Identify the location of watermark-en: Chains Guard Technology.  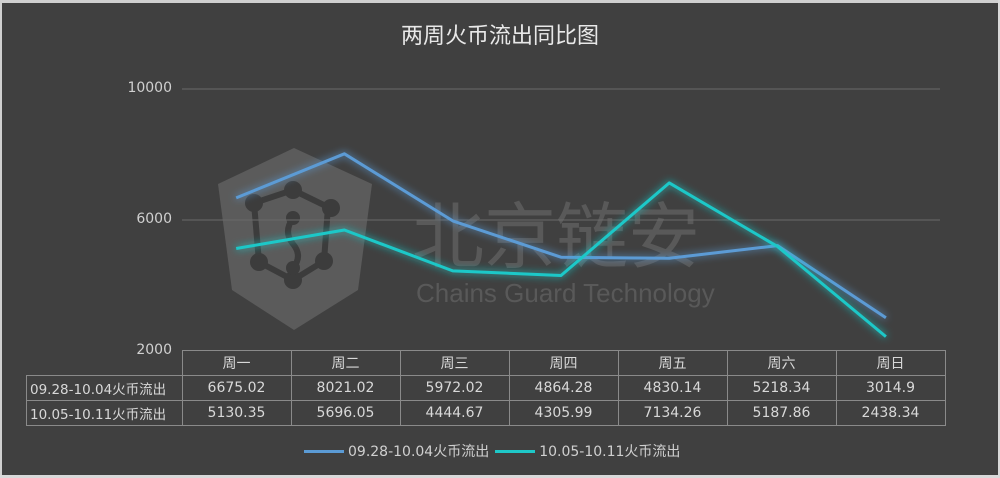
(565, 293).